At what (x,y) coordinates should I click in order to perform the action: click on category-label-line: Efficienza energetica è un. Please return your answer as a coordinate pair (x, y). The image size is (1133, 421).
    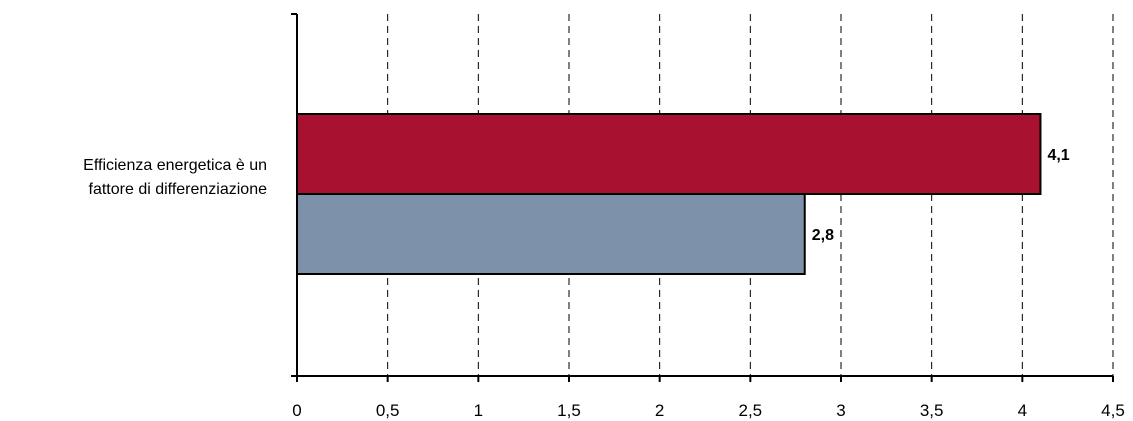
    Looking at the image, I should click on (175, 165).